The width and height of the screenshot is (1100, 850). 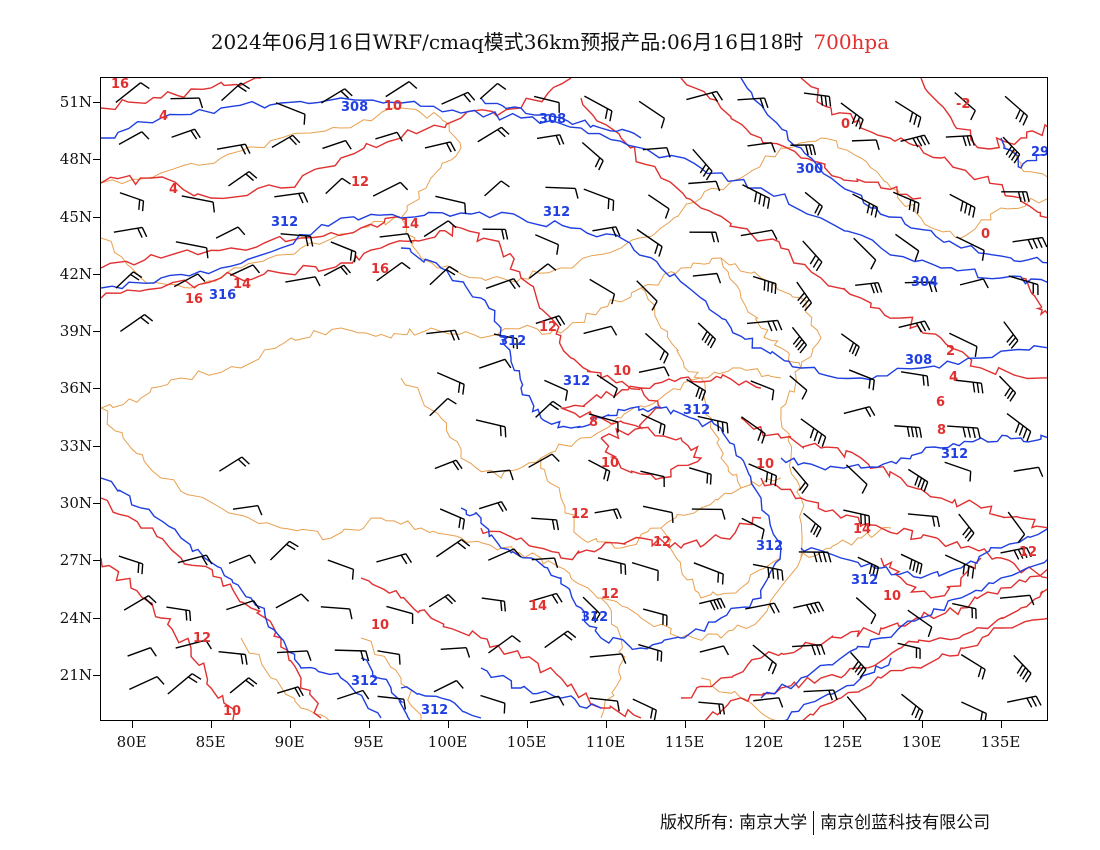 I want to click on lon-label: 105E, so click(x=526, y=742).